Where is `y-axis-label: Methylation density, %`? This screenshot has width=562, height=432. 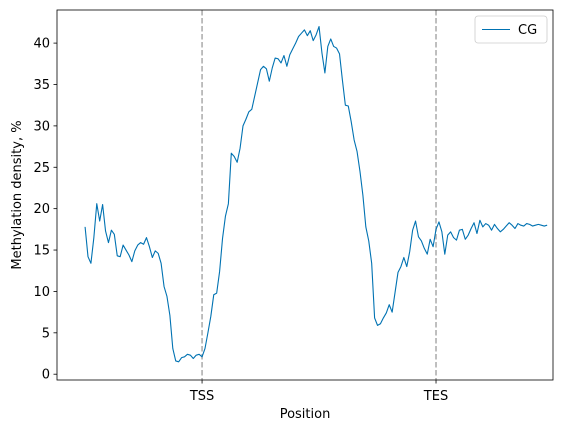
y-axis-label: Methylation density, % is located at coordinates (17, 194).